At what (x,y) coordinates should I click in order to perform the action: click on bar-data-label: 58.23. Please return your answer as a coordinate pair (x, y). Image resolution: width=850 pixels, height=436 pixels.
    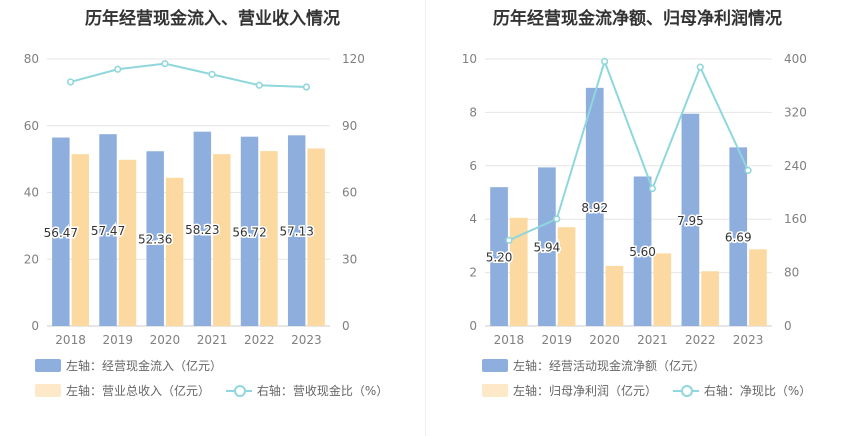
    Looking at the image, I should click on (202, 230).